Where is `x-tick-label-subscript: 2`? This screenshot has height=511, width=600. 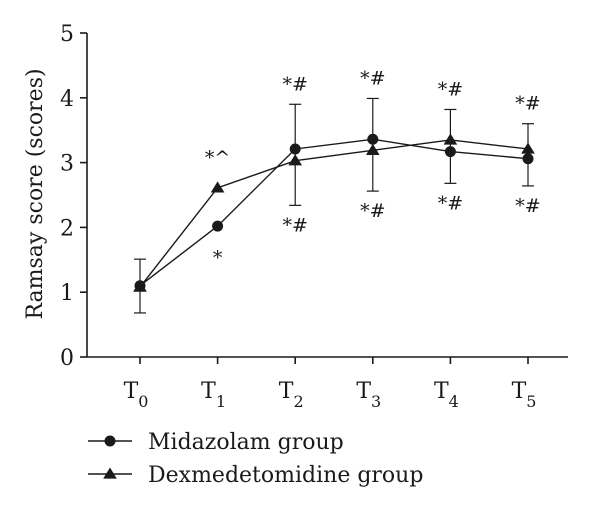 x-tick-label-subscript: 2 is located at coordinates (298, 401).